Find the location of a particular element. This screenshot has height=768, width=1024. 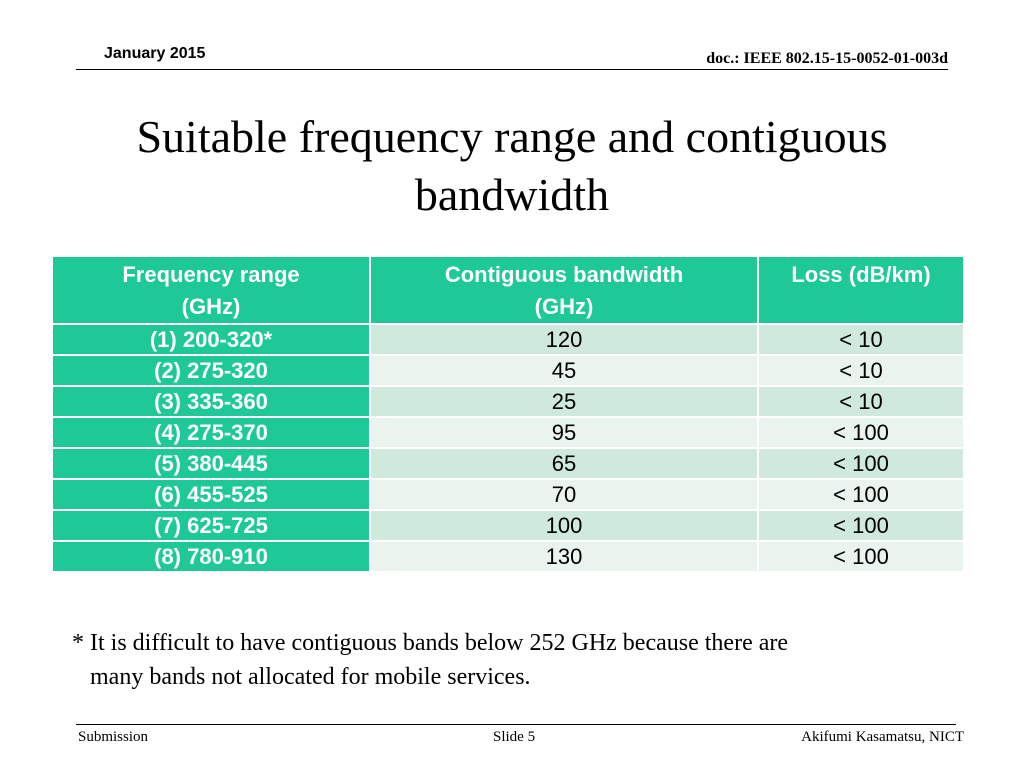

table-row: (6) 455-525 70 < 100 is located at coordinates (508, 494).